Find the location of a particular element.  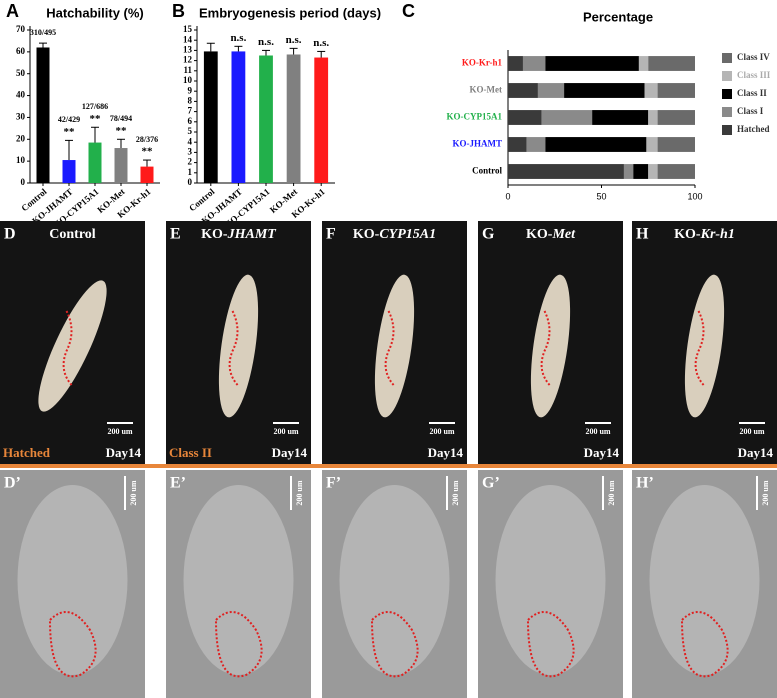

label-gene: CYP15A1 is located at coordinates (407, 234).